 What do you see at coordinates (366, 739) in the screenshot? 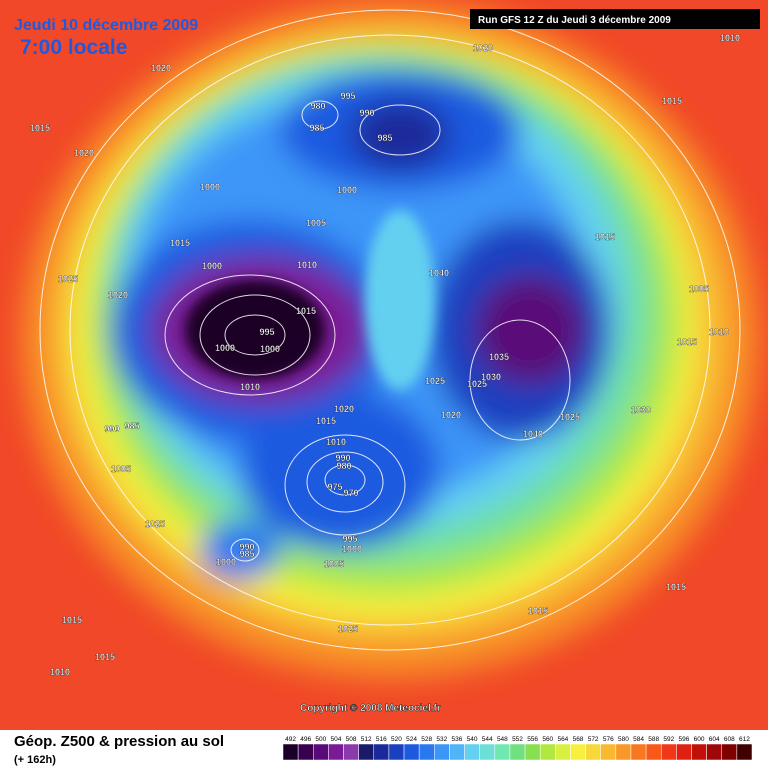
I see `scale-label: 512` at bounding box center [366, 739].